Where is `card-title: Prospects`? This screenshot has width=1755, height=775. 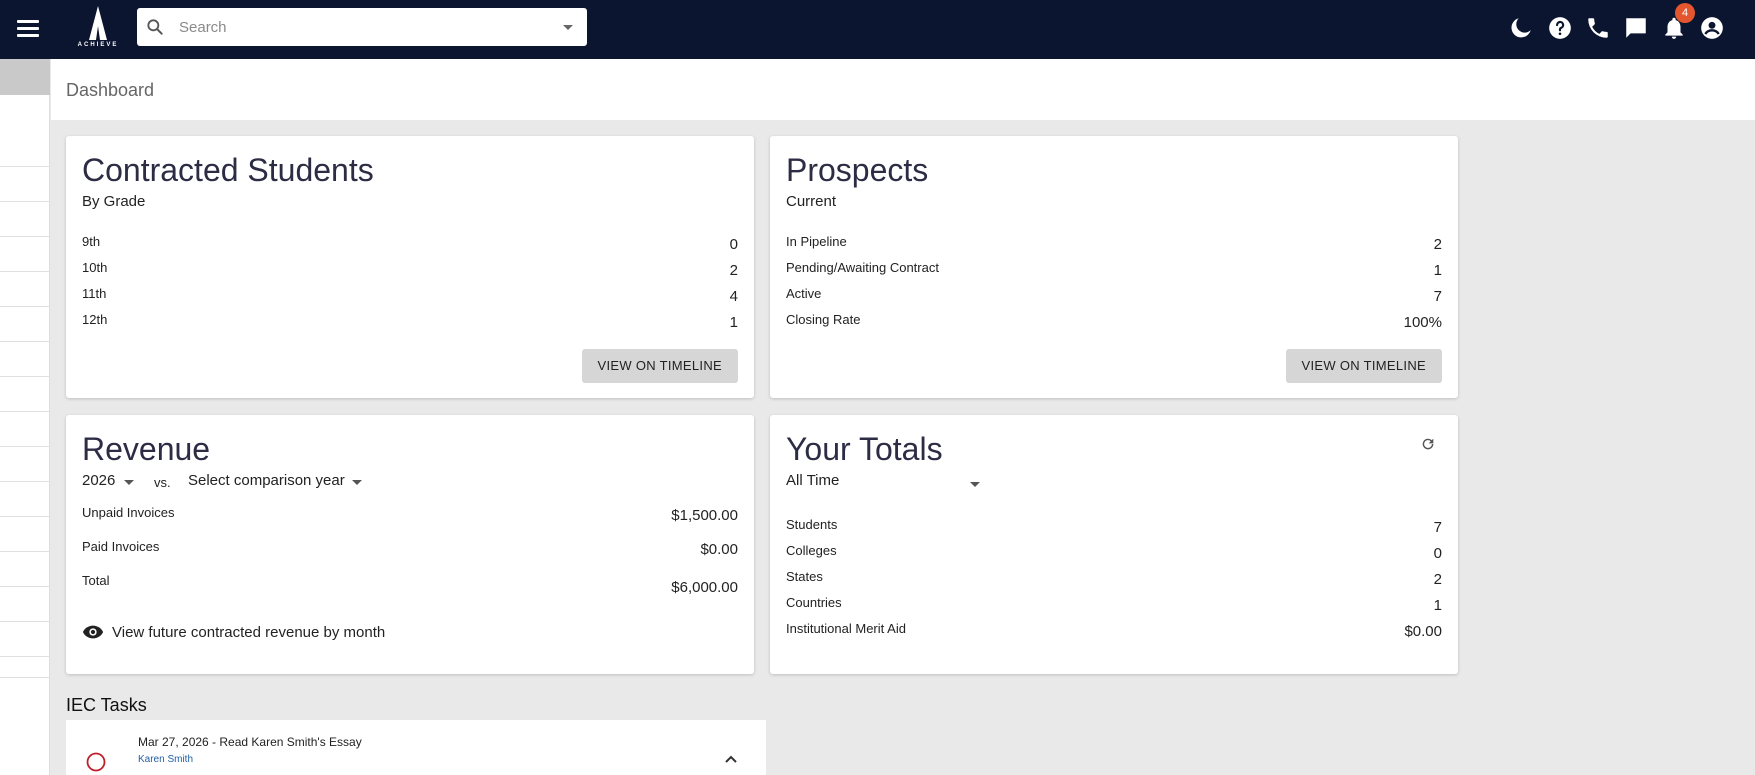 card-title: Prospects is located at coordinates (857, 170).